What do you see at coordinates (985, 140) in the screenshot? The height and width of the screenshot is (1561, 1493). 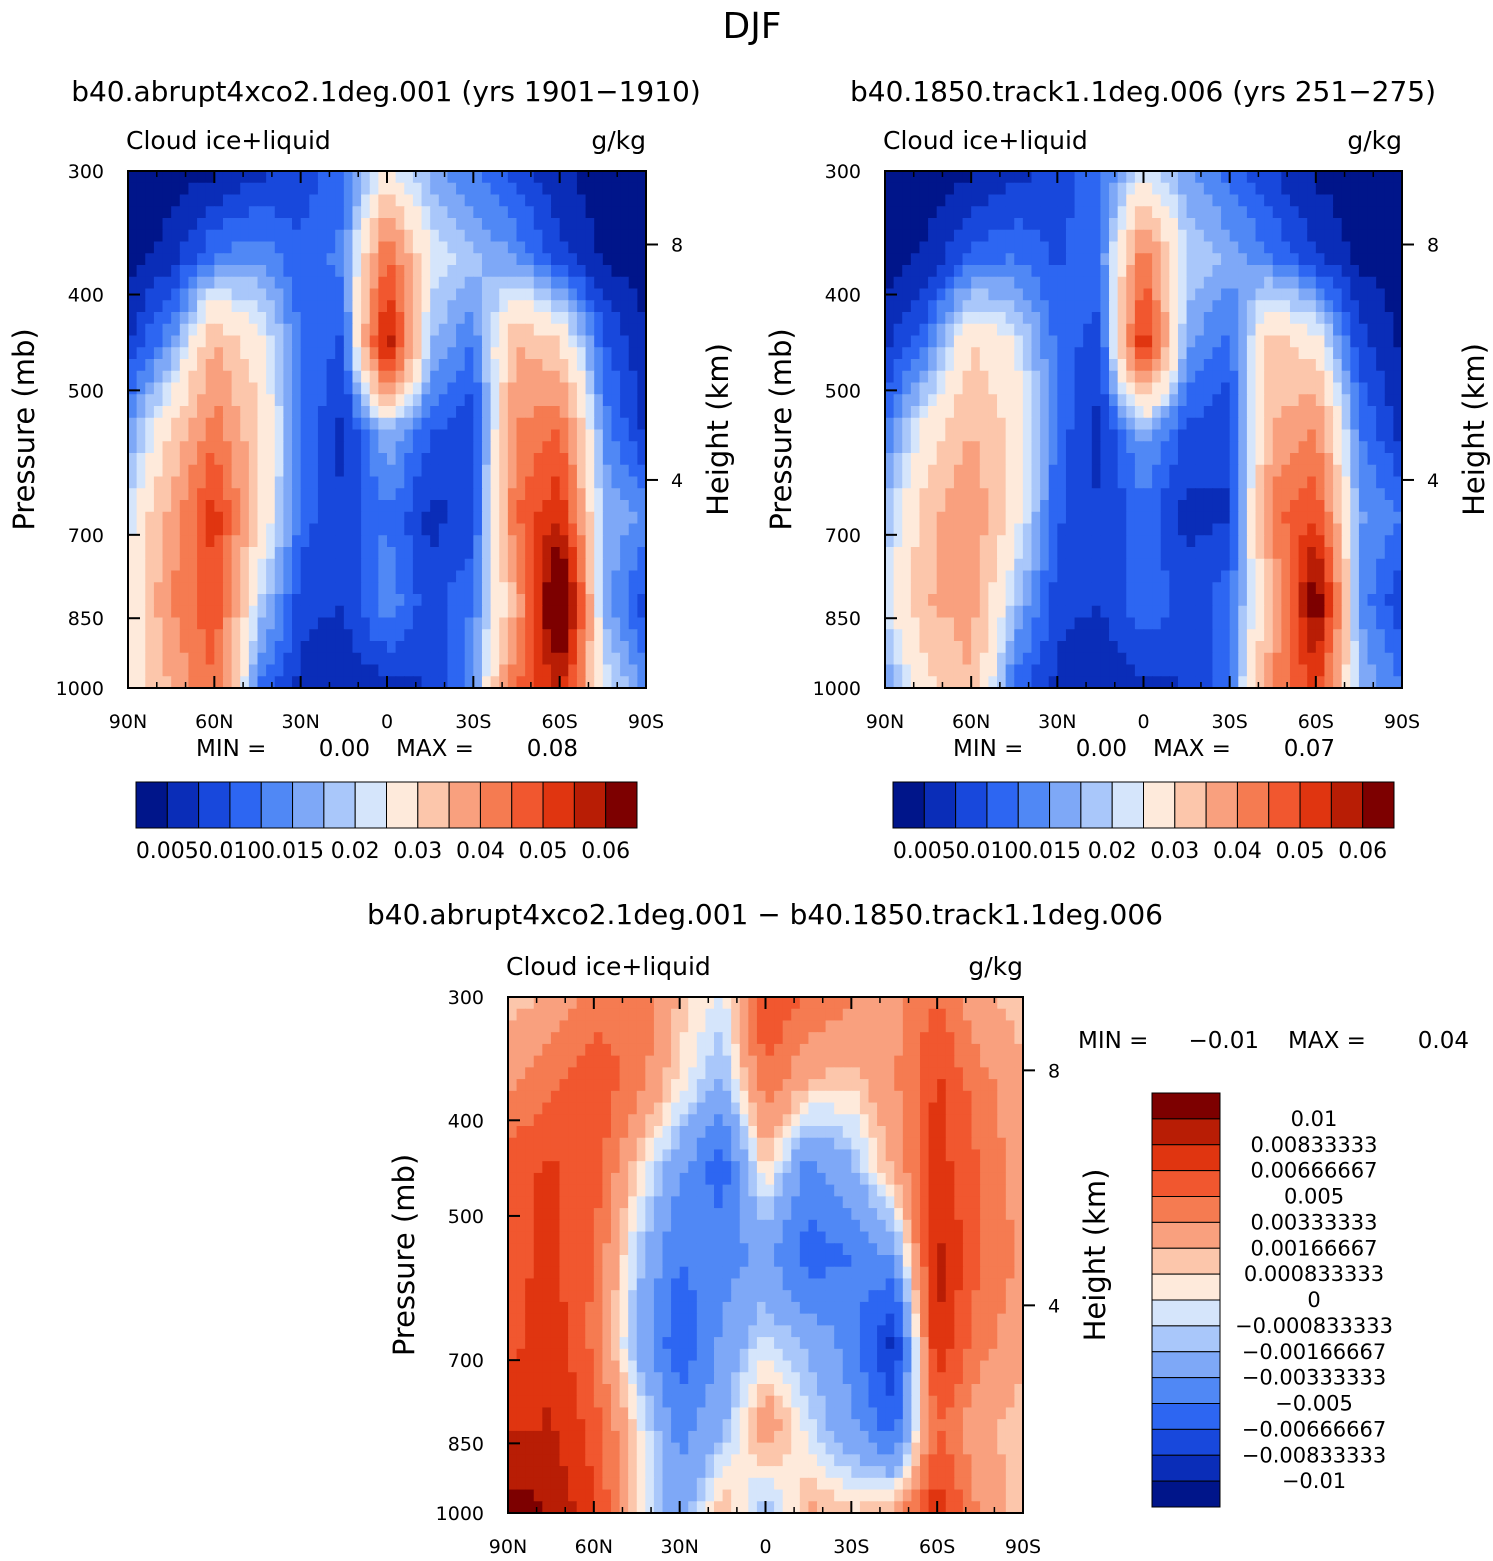 I see `variable-label: Cloud ice+liquid` at bounding box center [985, 140].